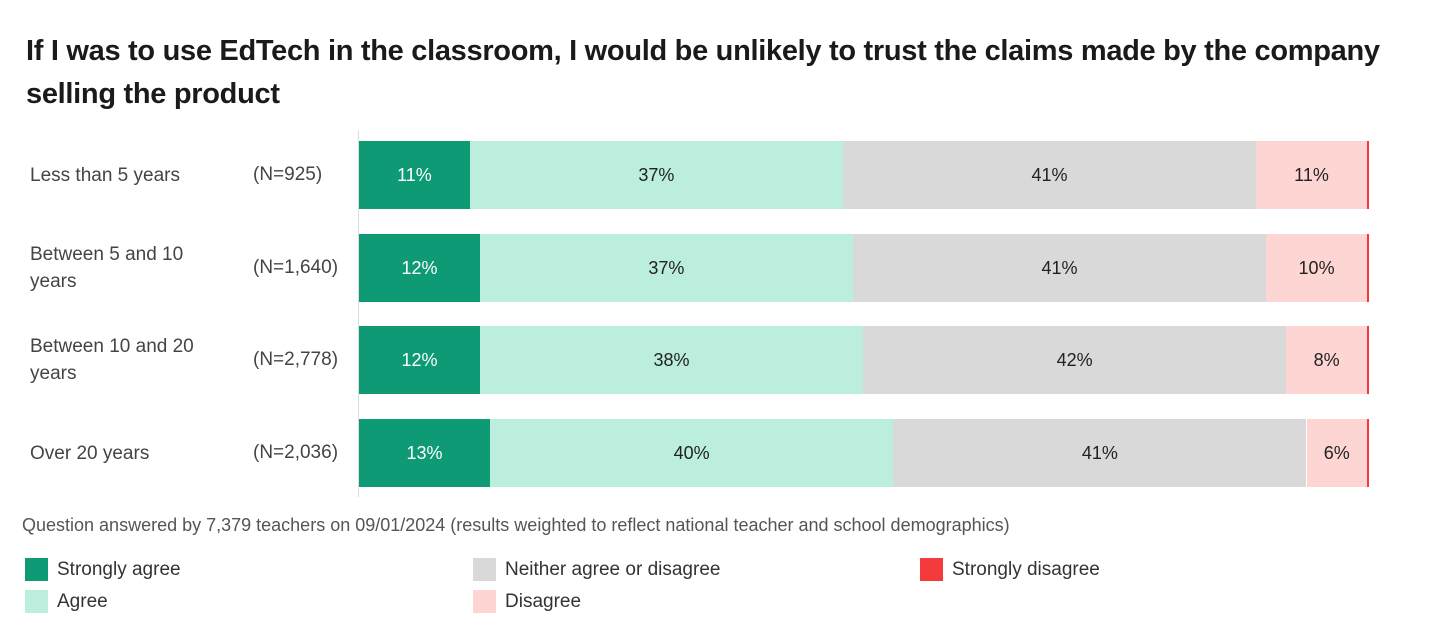 This screenshot has height=640, width=1440. I want to click on bar-segment-disagree: 6%, so click(1336, 453).